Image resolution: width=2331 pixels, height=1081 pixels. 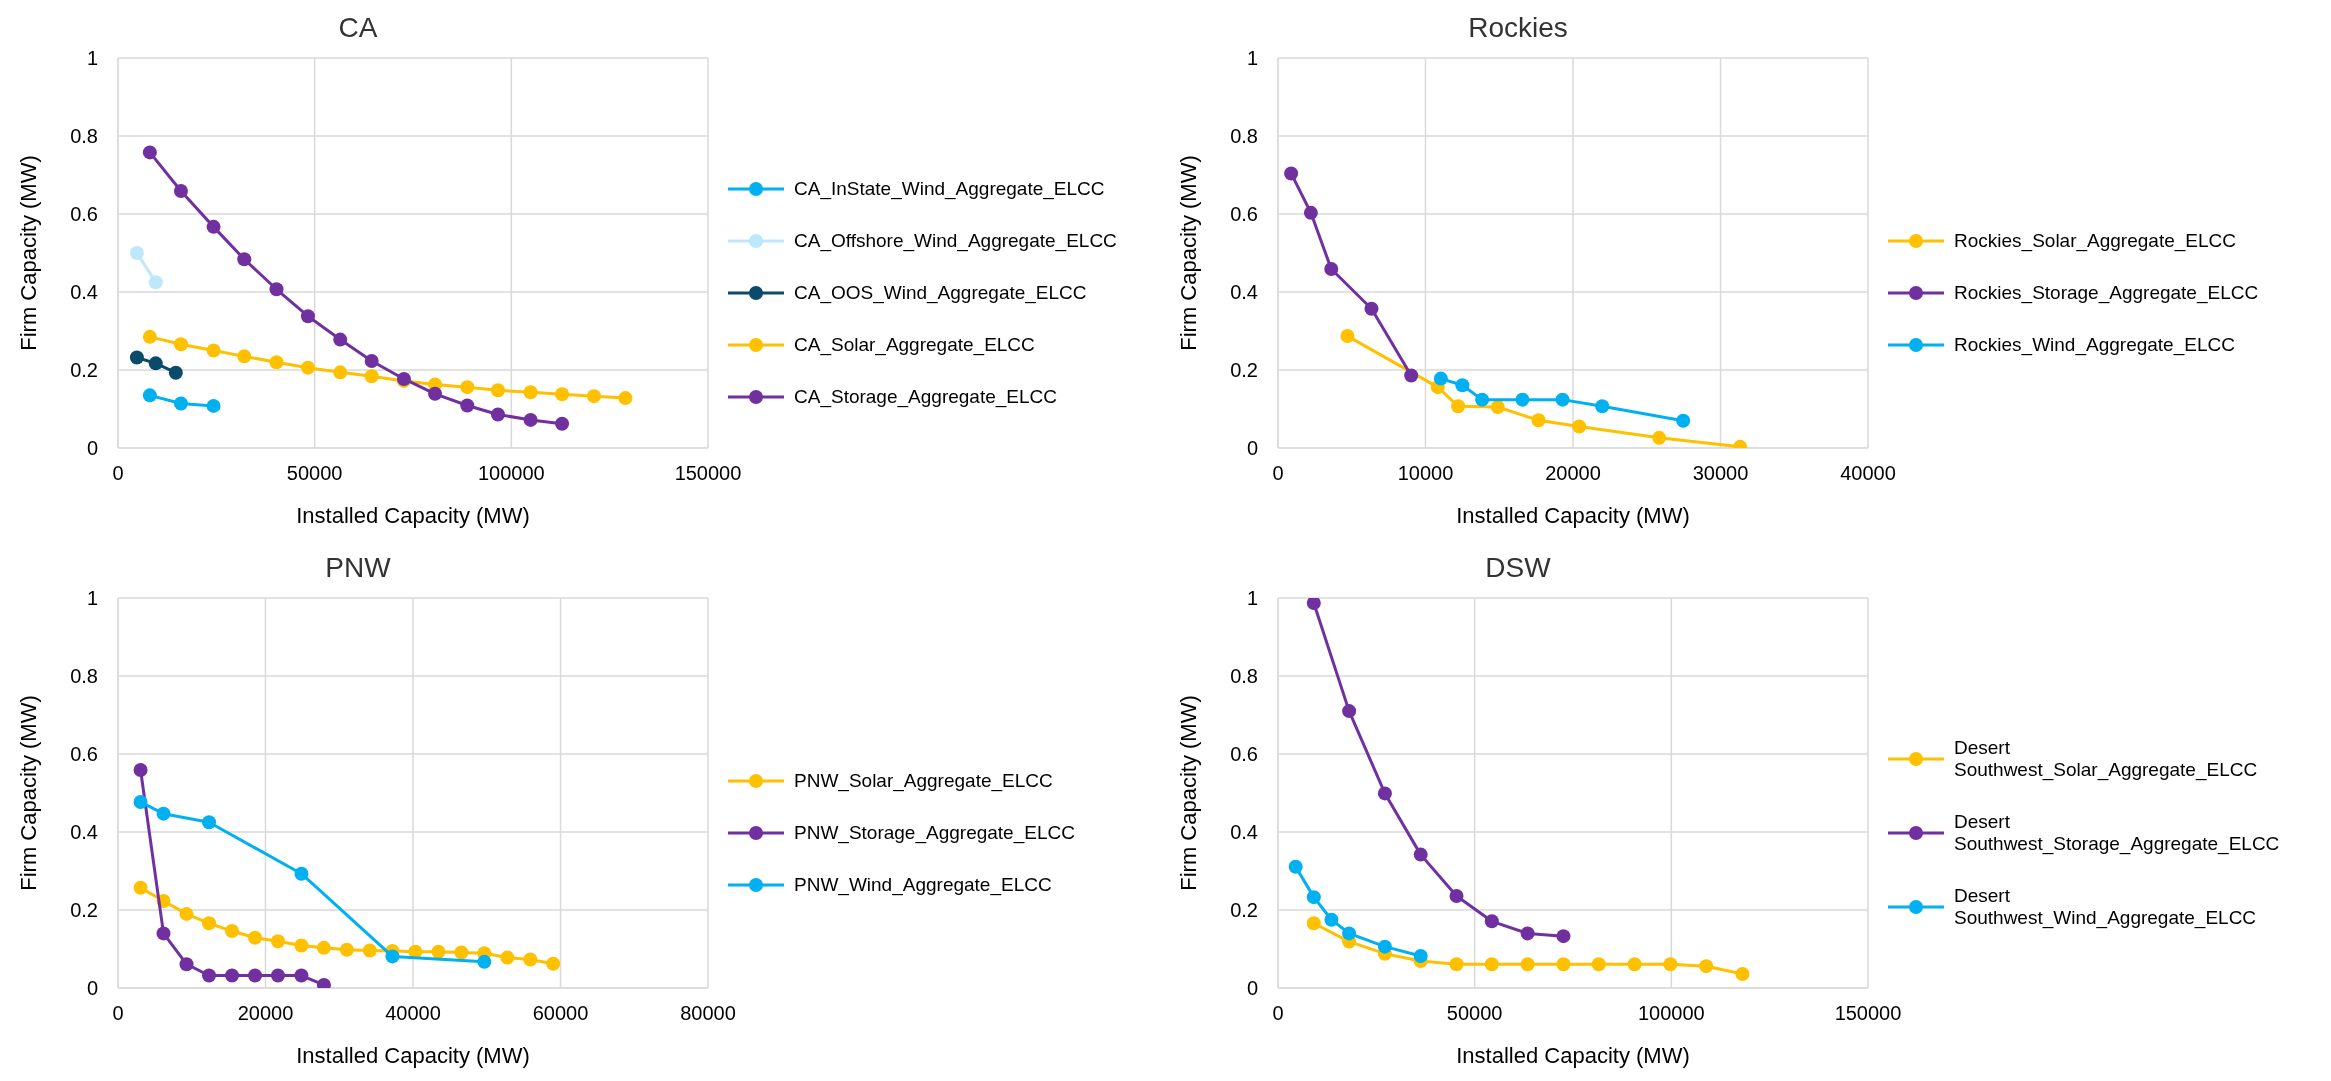 What do you see at coordinates (1720, 473) in the screenshot?
I see `x-tick-label: 30000` at bounding box center [1720, 473].